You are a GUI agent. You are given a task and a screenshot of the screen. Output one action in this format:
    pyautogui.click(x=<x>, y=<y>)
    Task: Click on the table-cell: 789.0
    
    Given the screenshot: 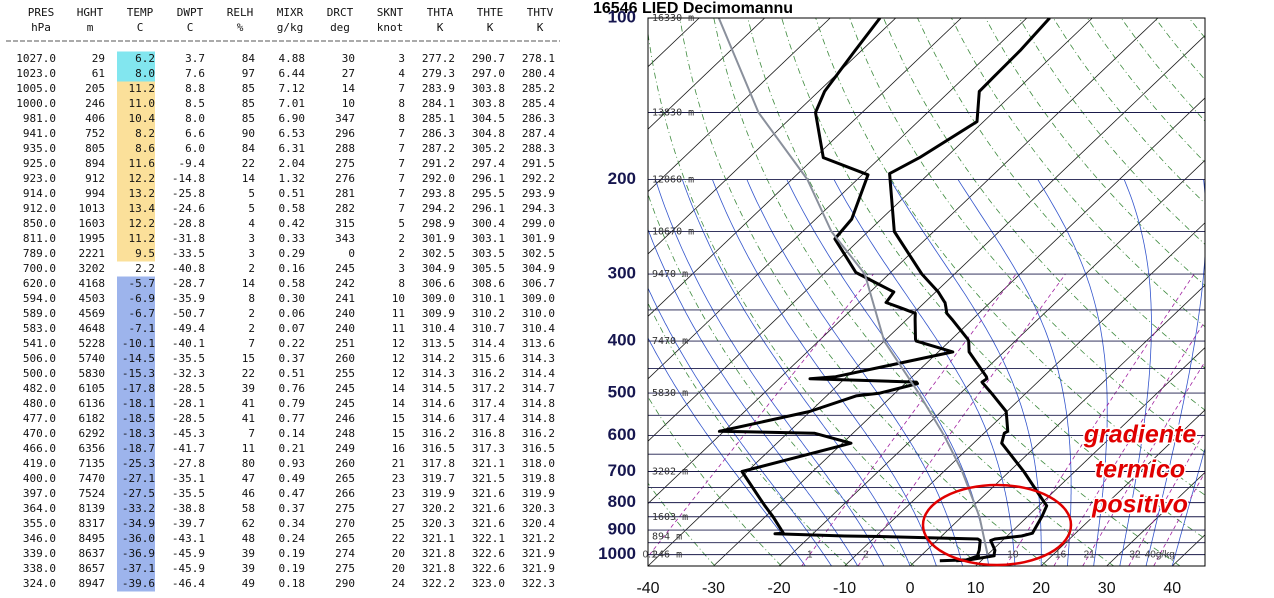 What is the action you would take?
    pyautogui.click(x=39, y=253)
    